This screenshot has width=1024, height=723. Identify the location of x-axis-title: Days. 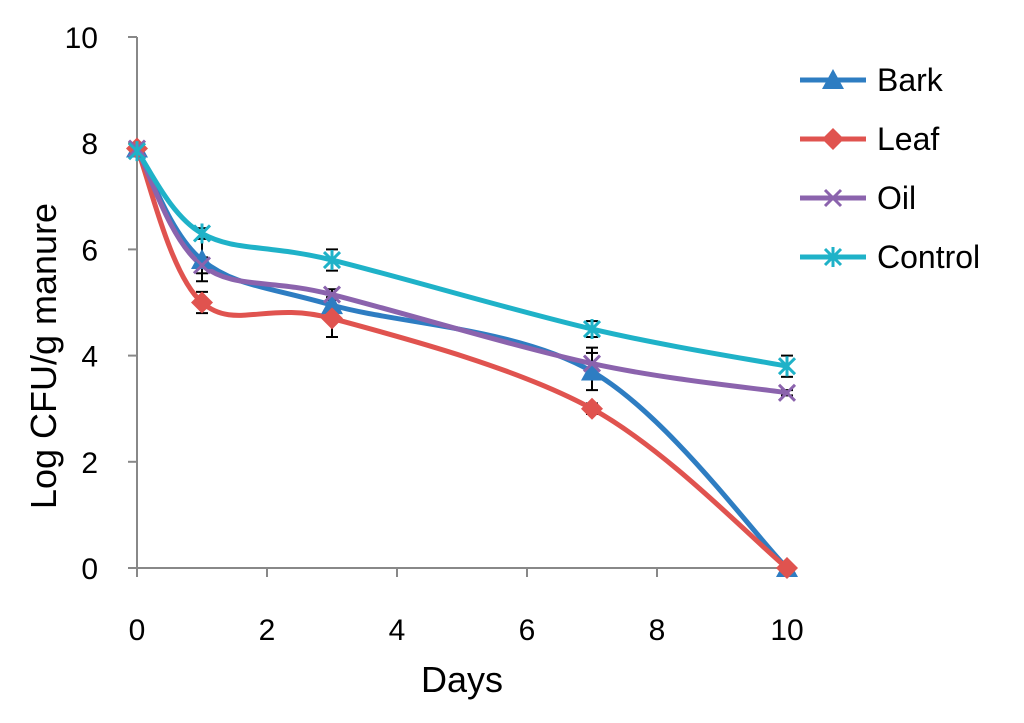
(462, 679).